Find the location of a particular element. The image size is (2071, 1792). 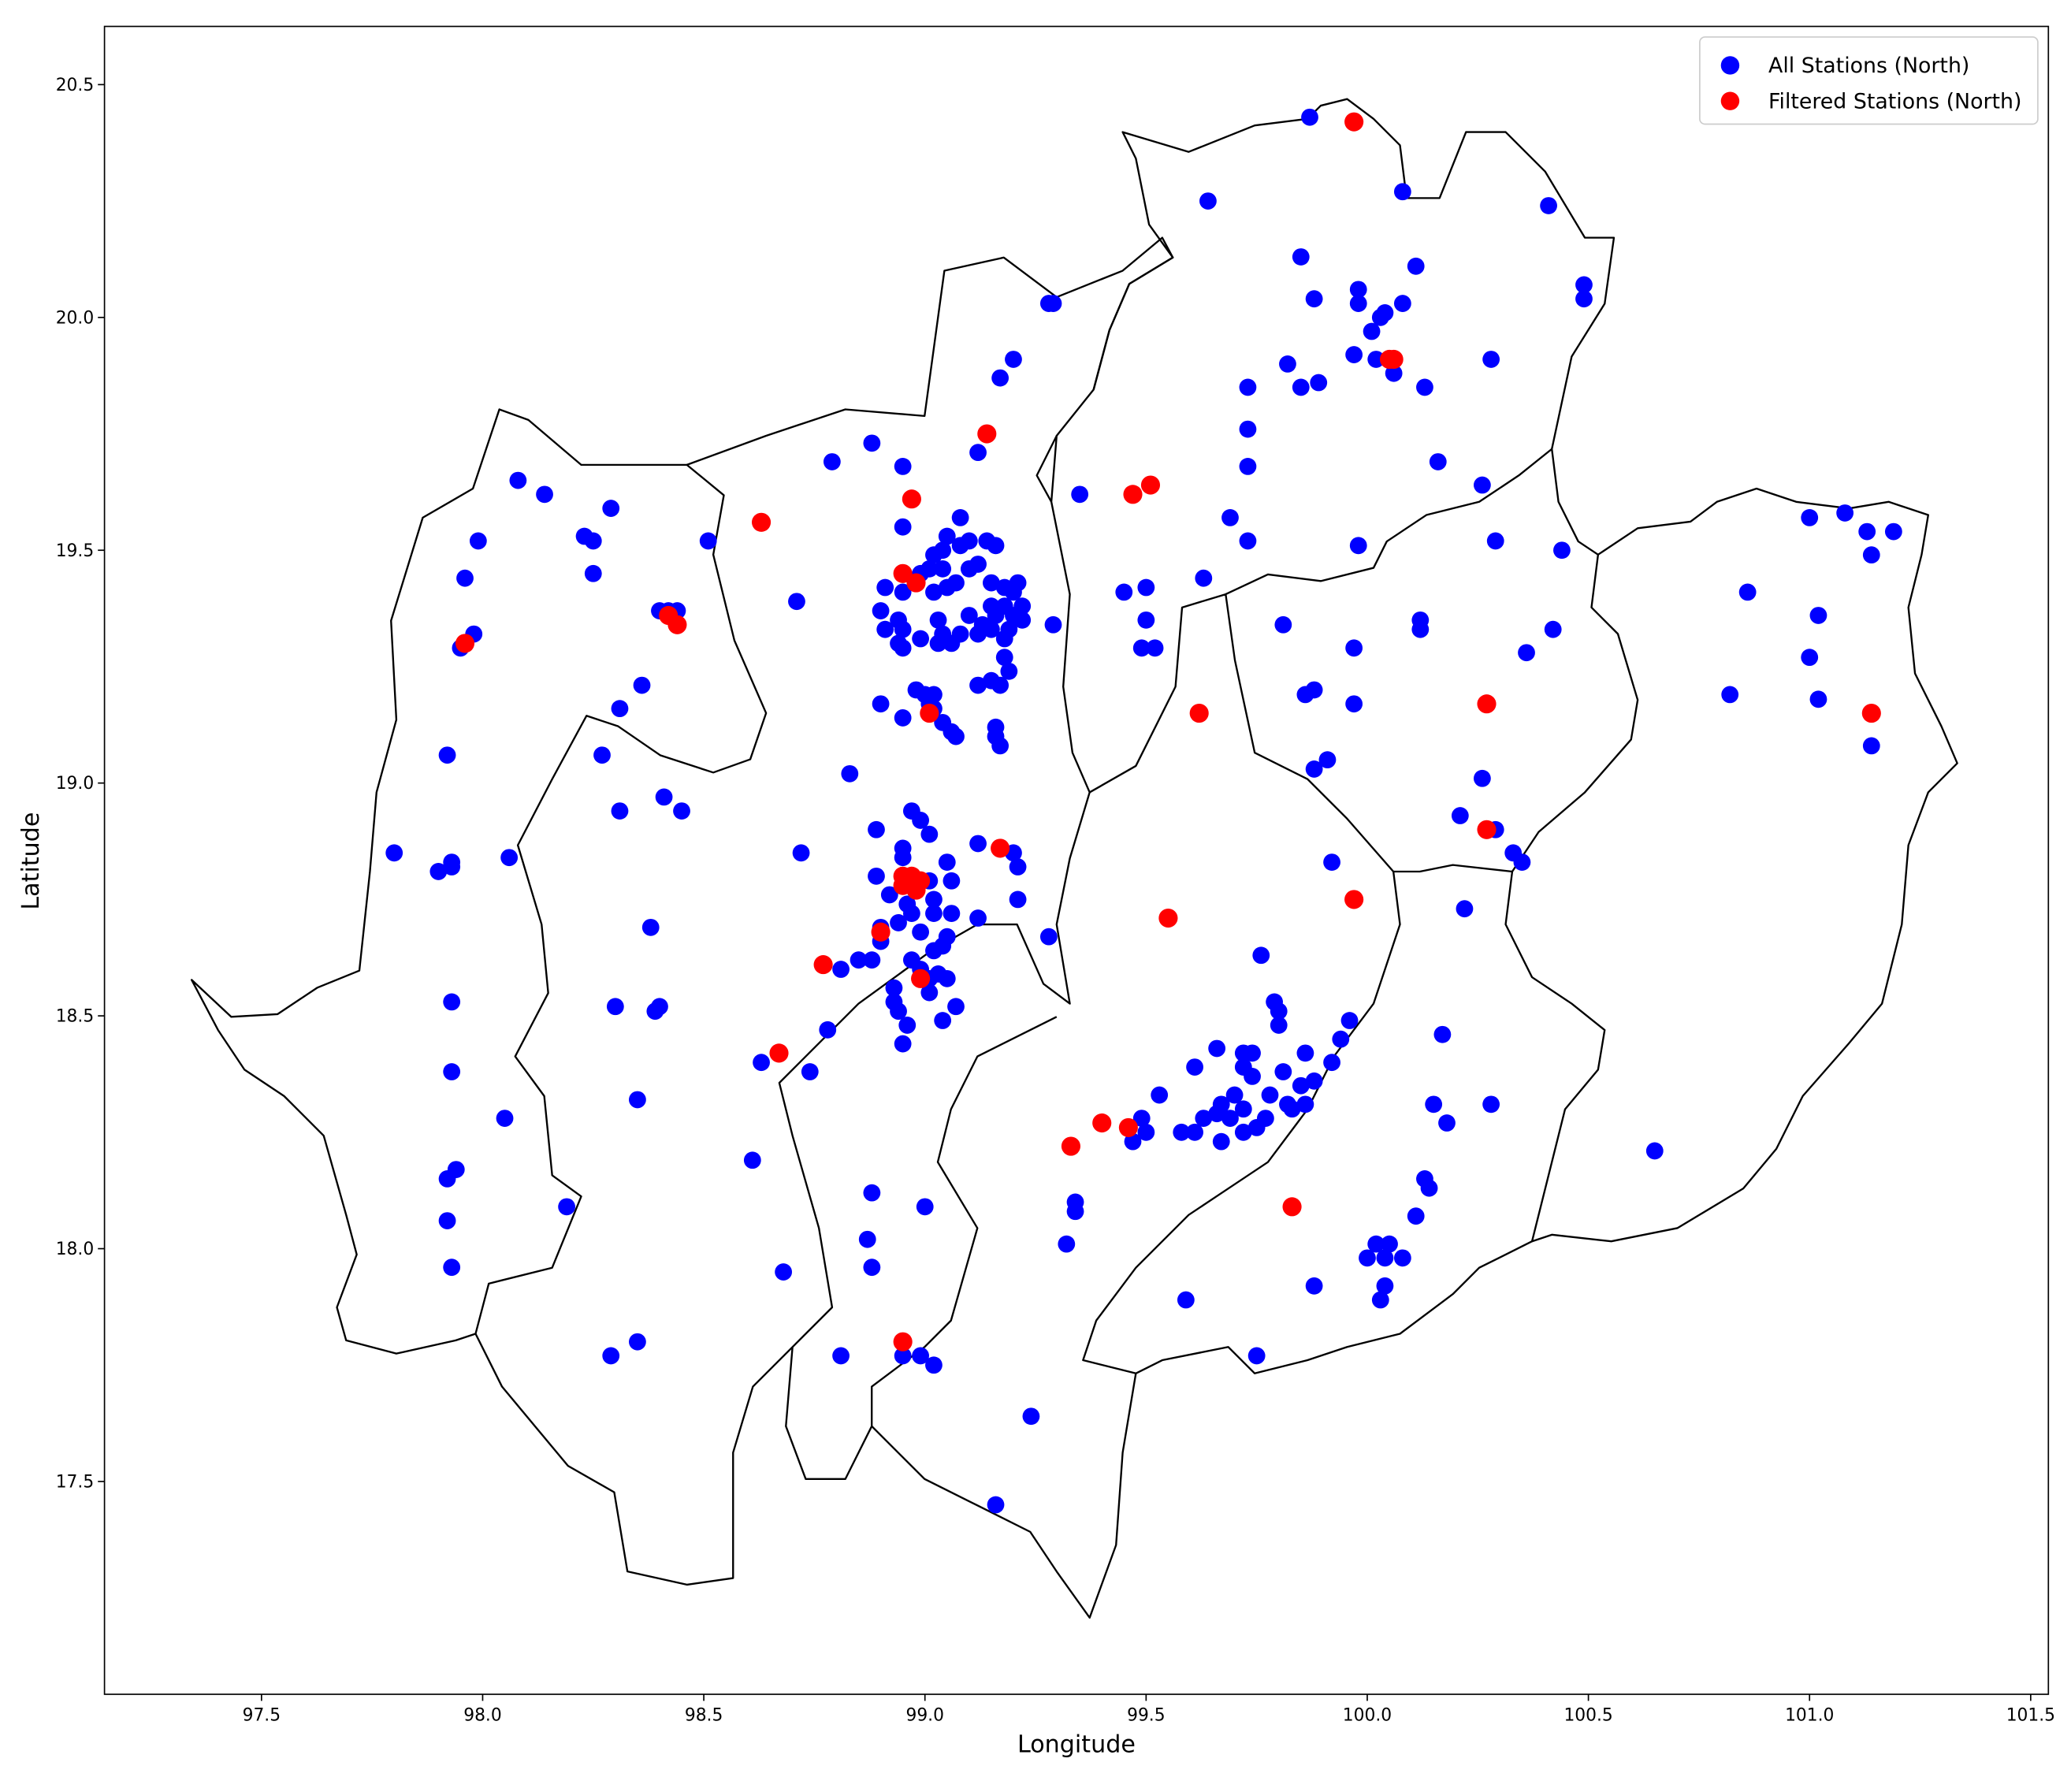

x-tick-label: 97.5 is located at coordinates (262, 1716).